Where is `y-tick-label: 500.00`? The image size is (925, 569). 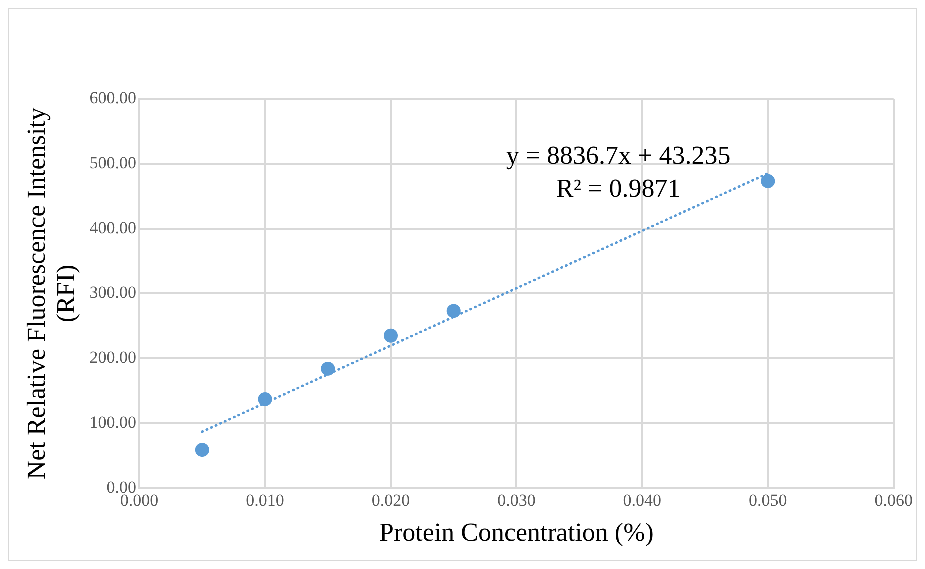
y-tick-label: 500.00 is located at coordinates (113, 162).